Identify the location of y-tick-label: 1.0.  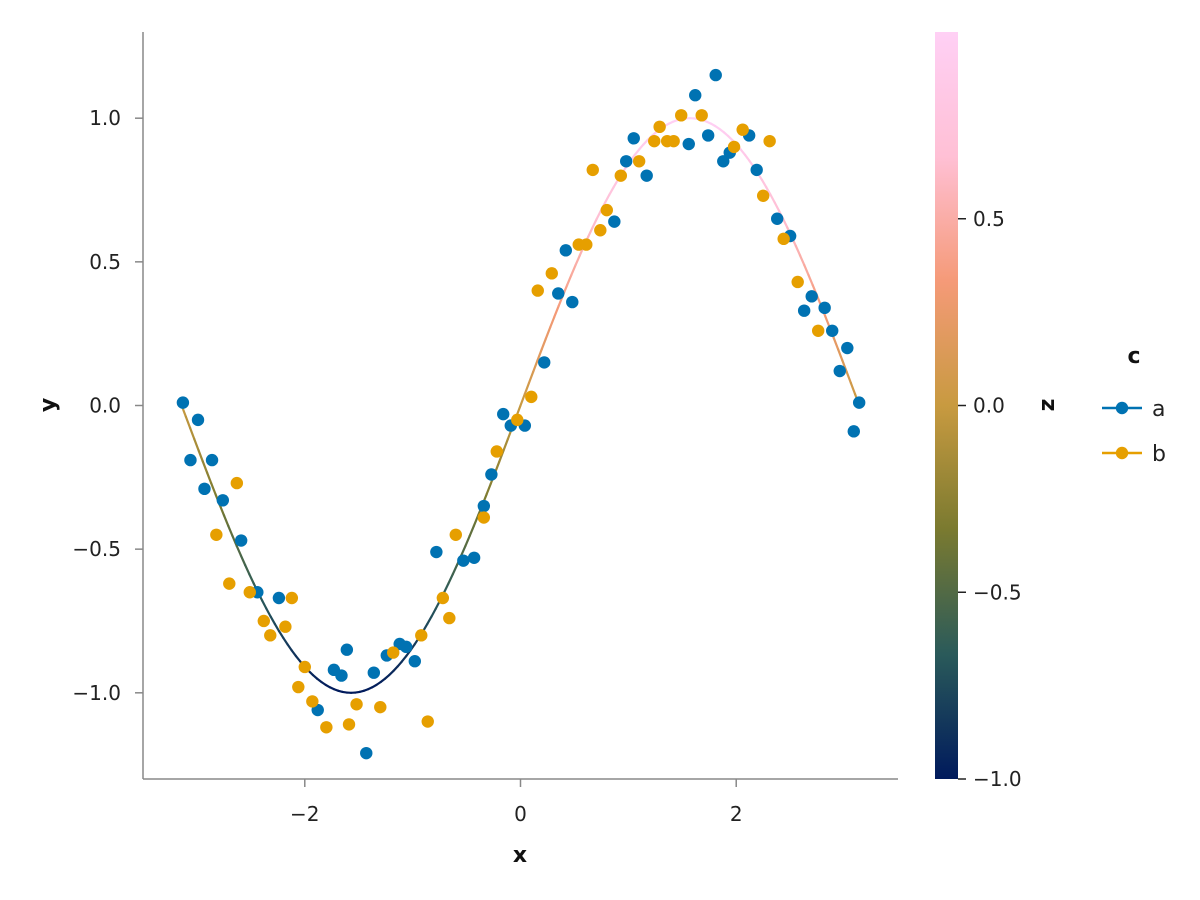
(105, 118).